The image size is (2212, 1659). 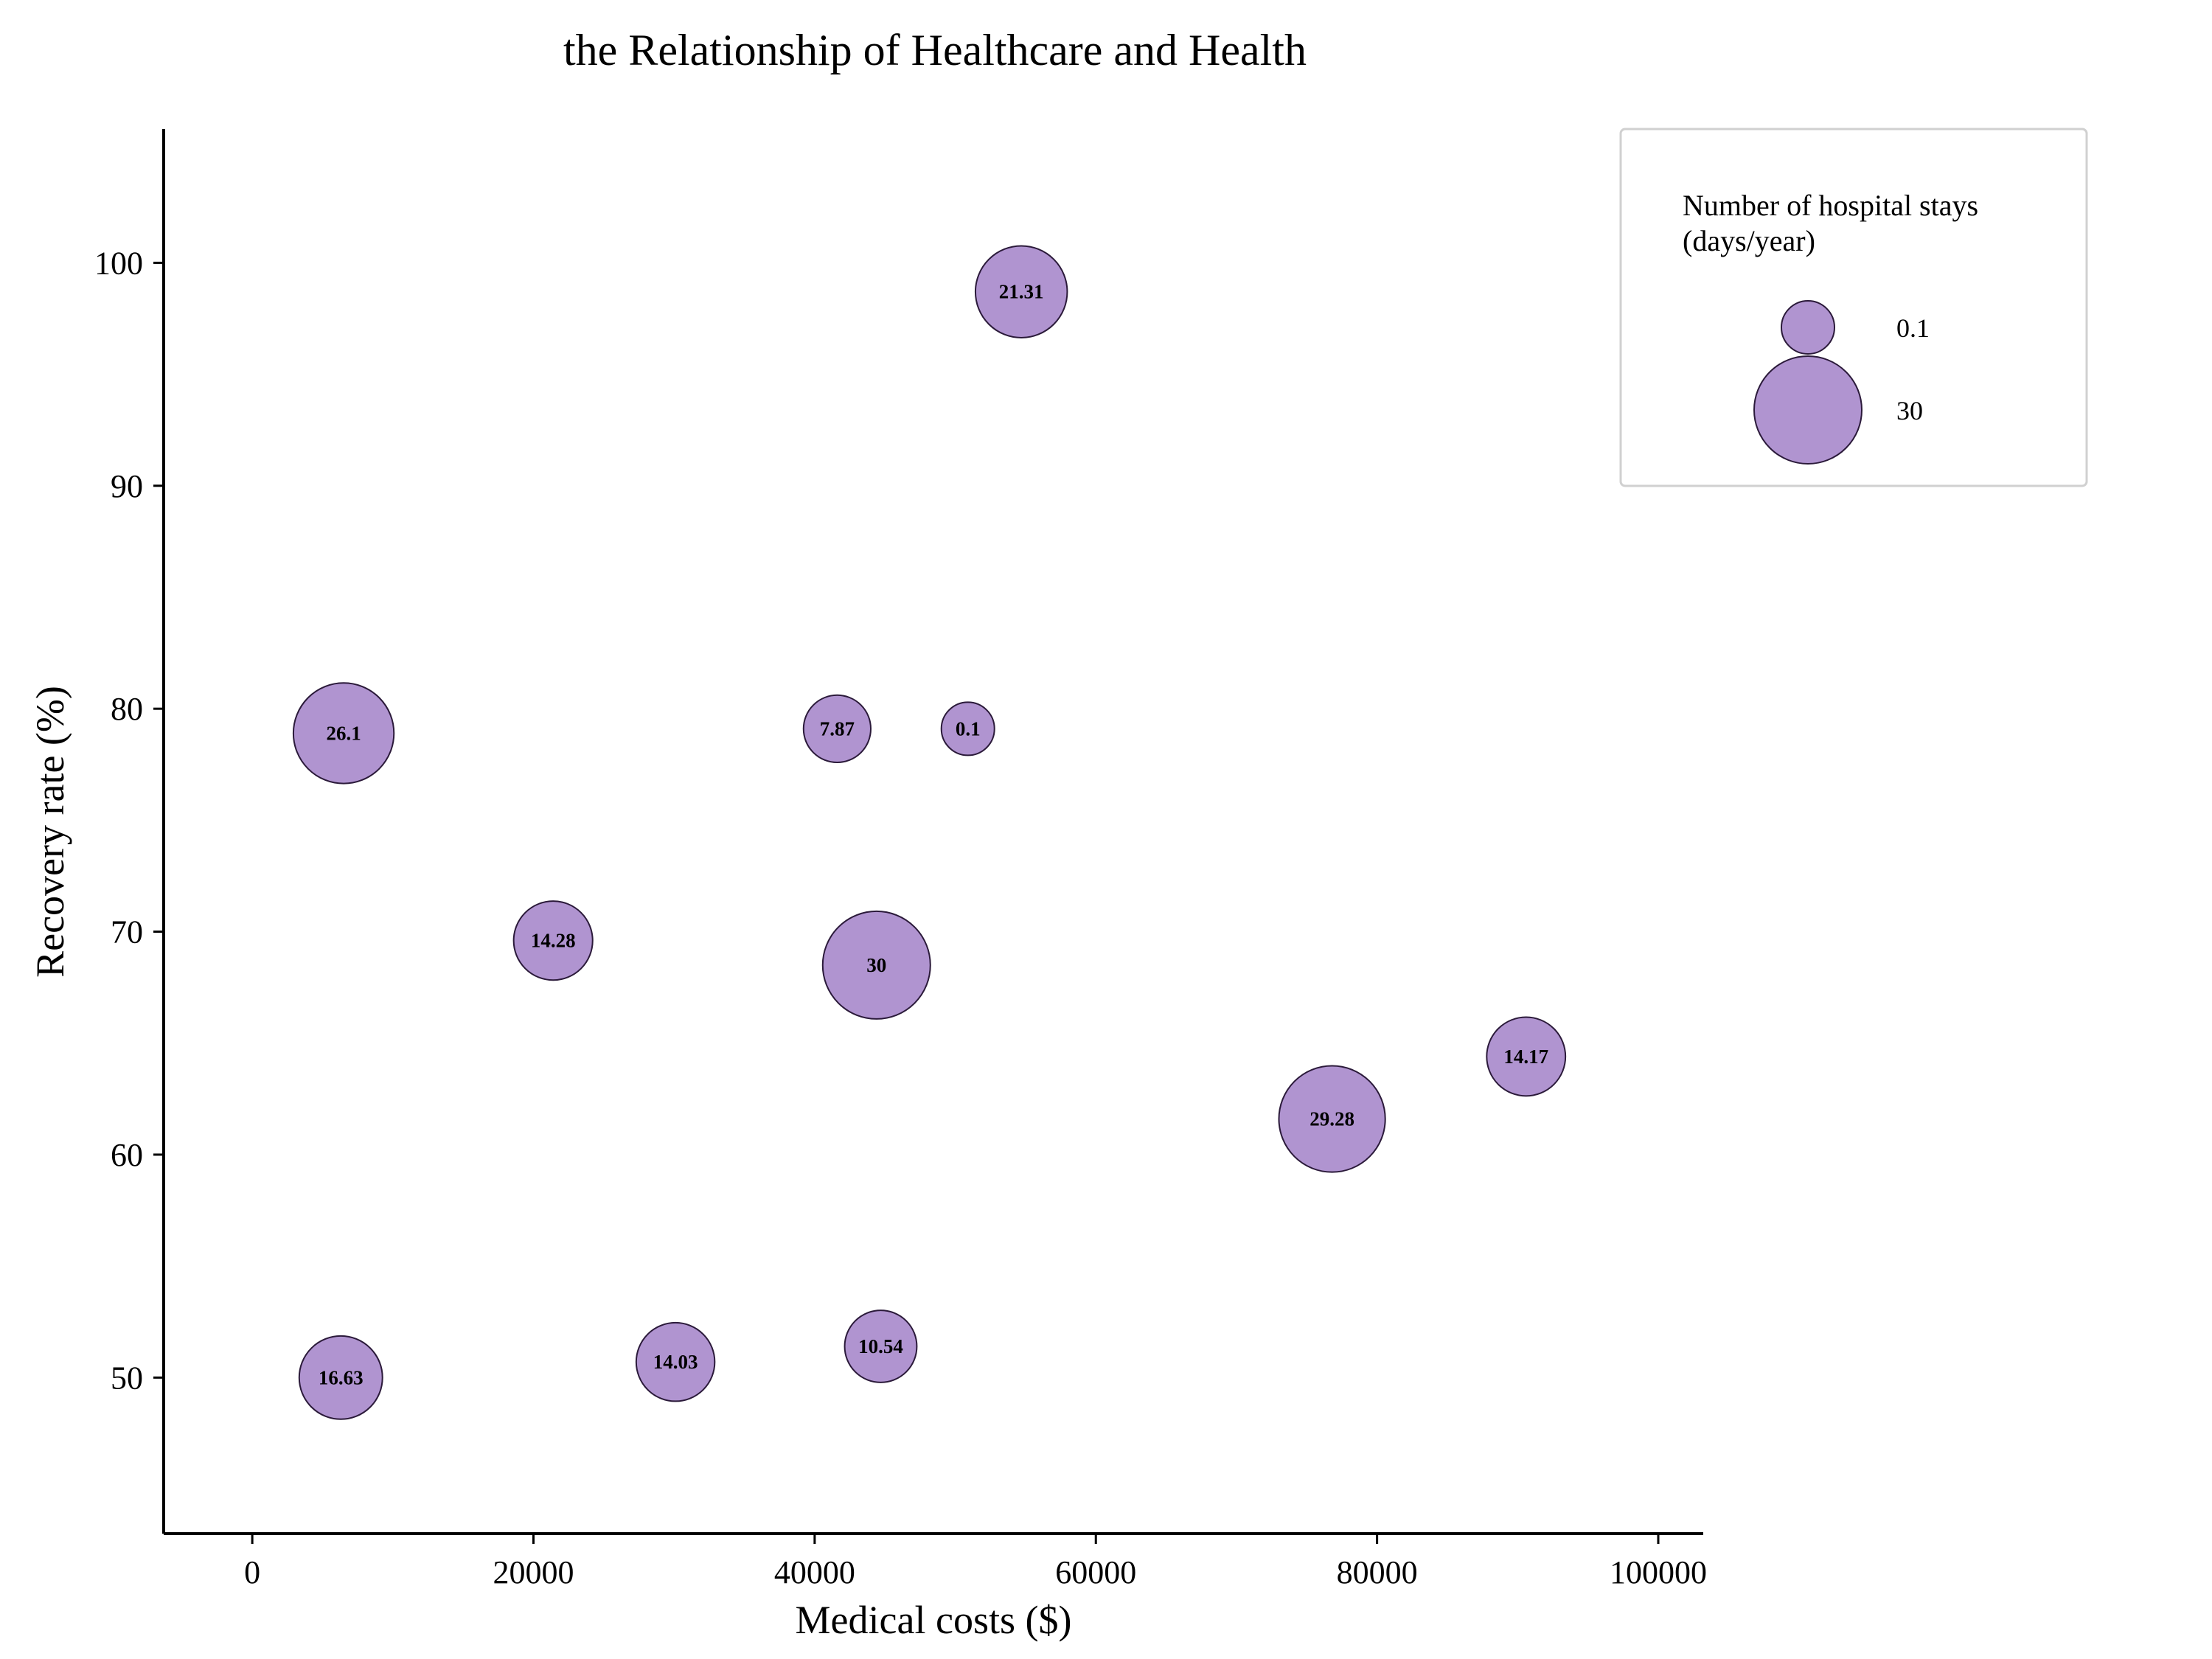 What do you see at coordinates (129, 820) in the screenshot?
I see `y-ticks: 50 60 70 80 90 100` at bounding box center [129, 820].